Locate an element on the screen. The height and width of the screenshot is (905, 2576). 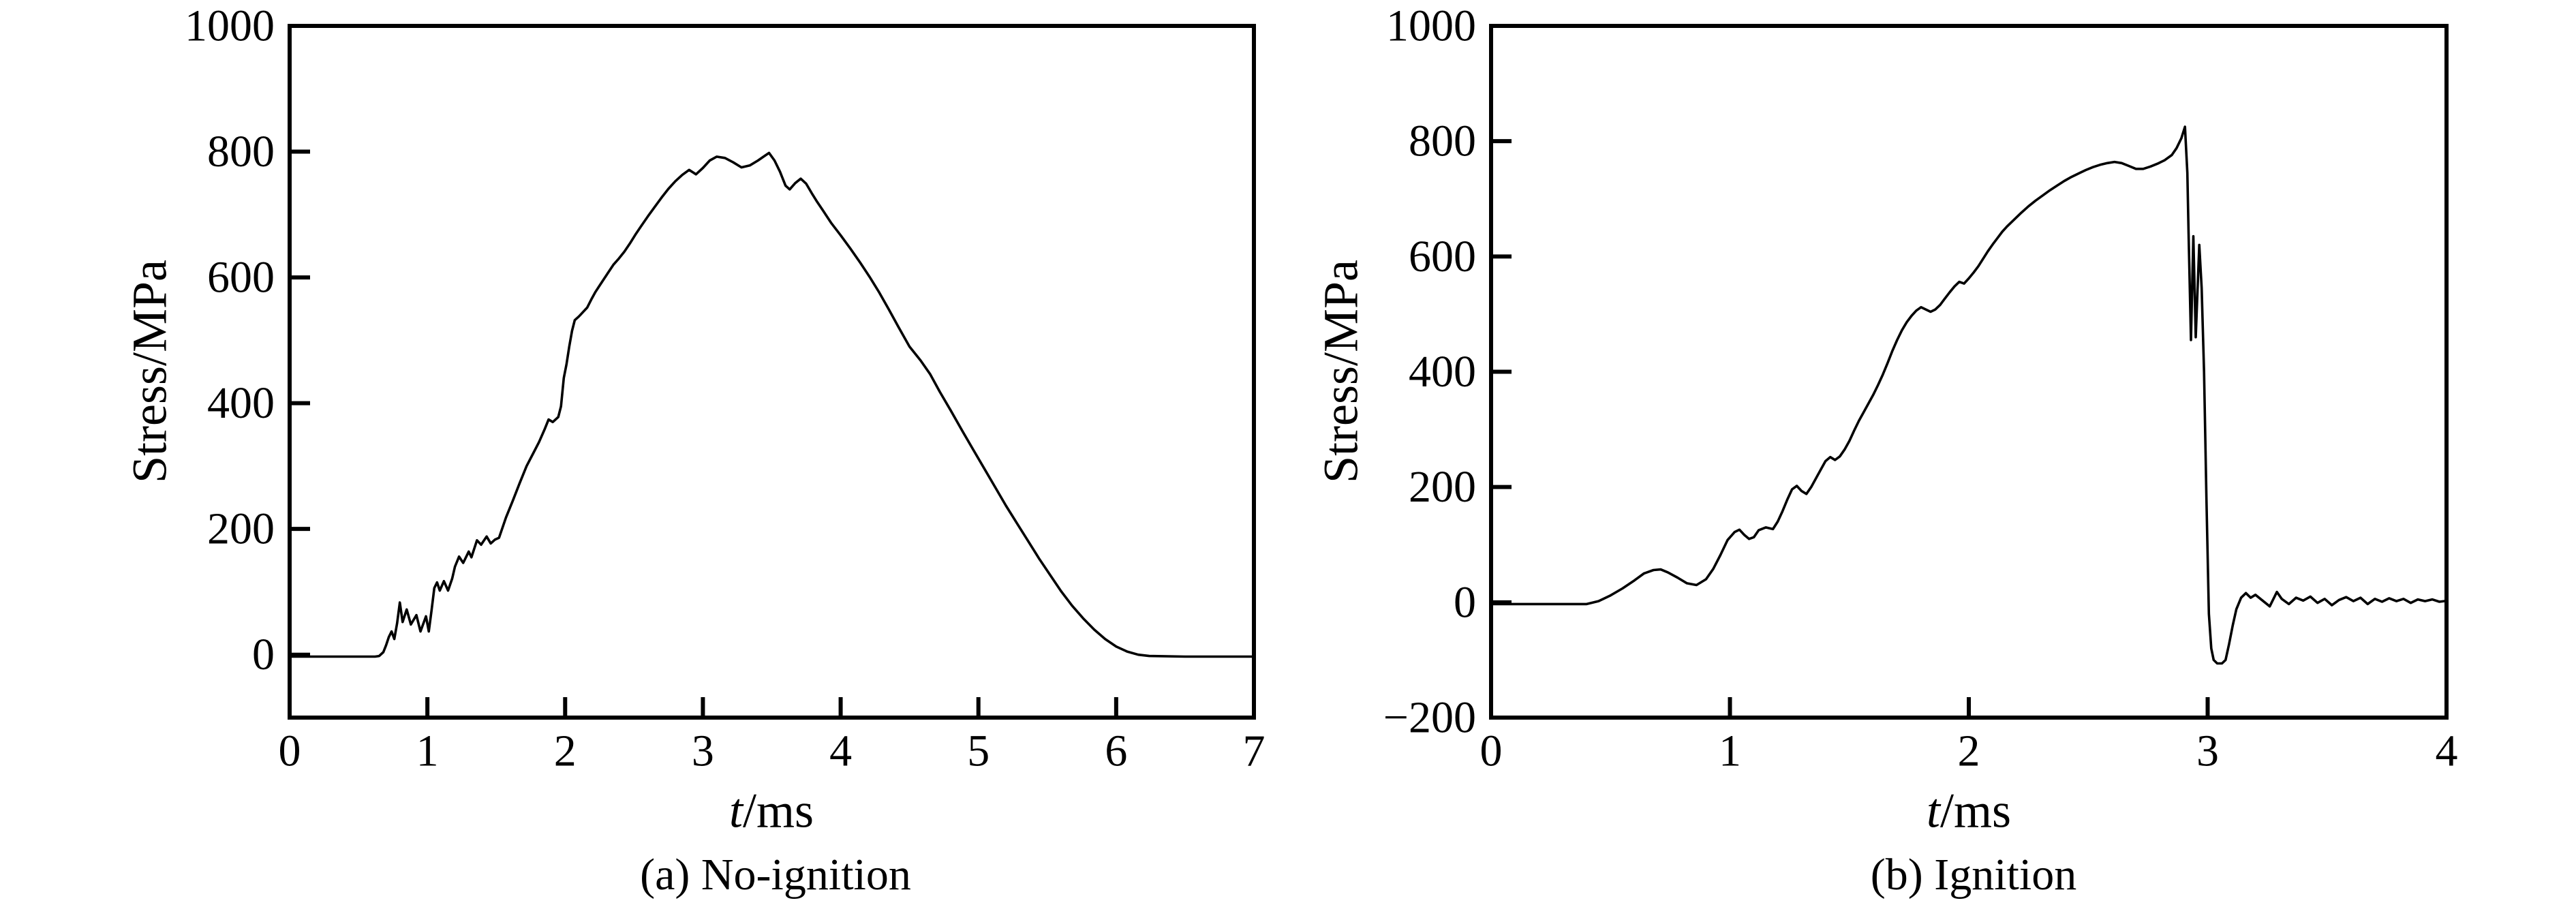
panel-b-x-tick-label-4: 4 is located at coordinates (2447, 751).